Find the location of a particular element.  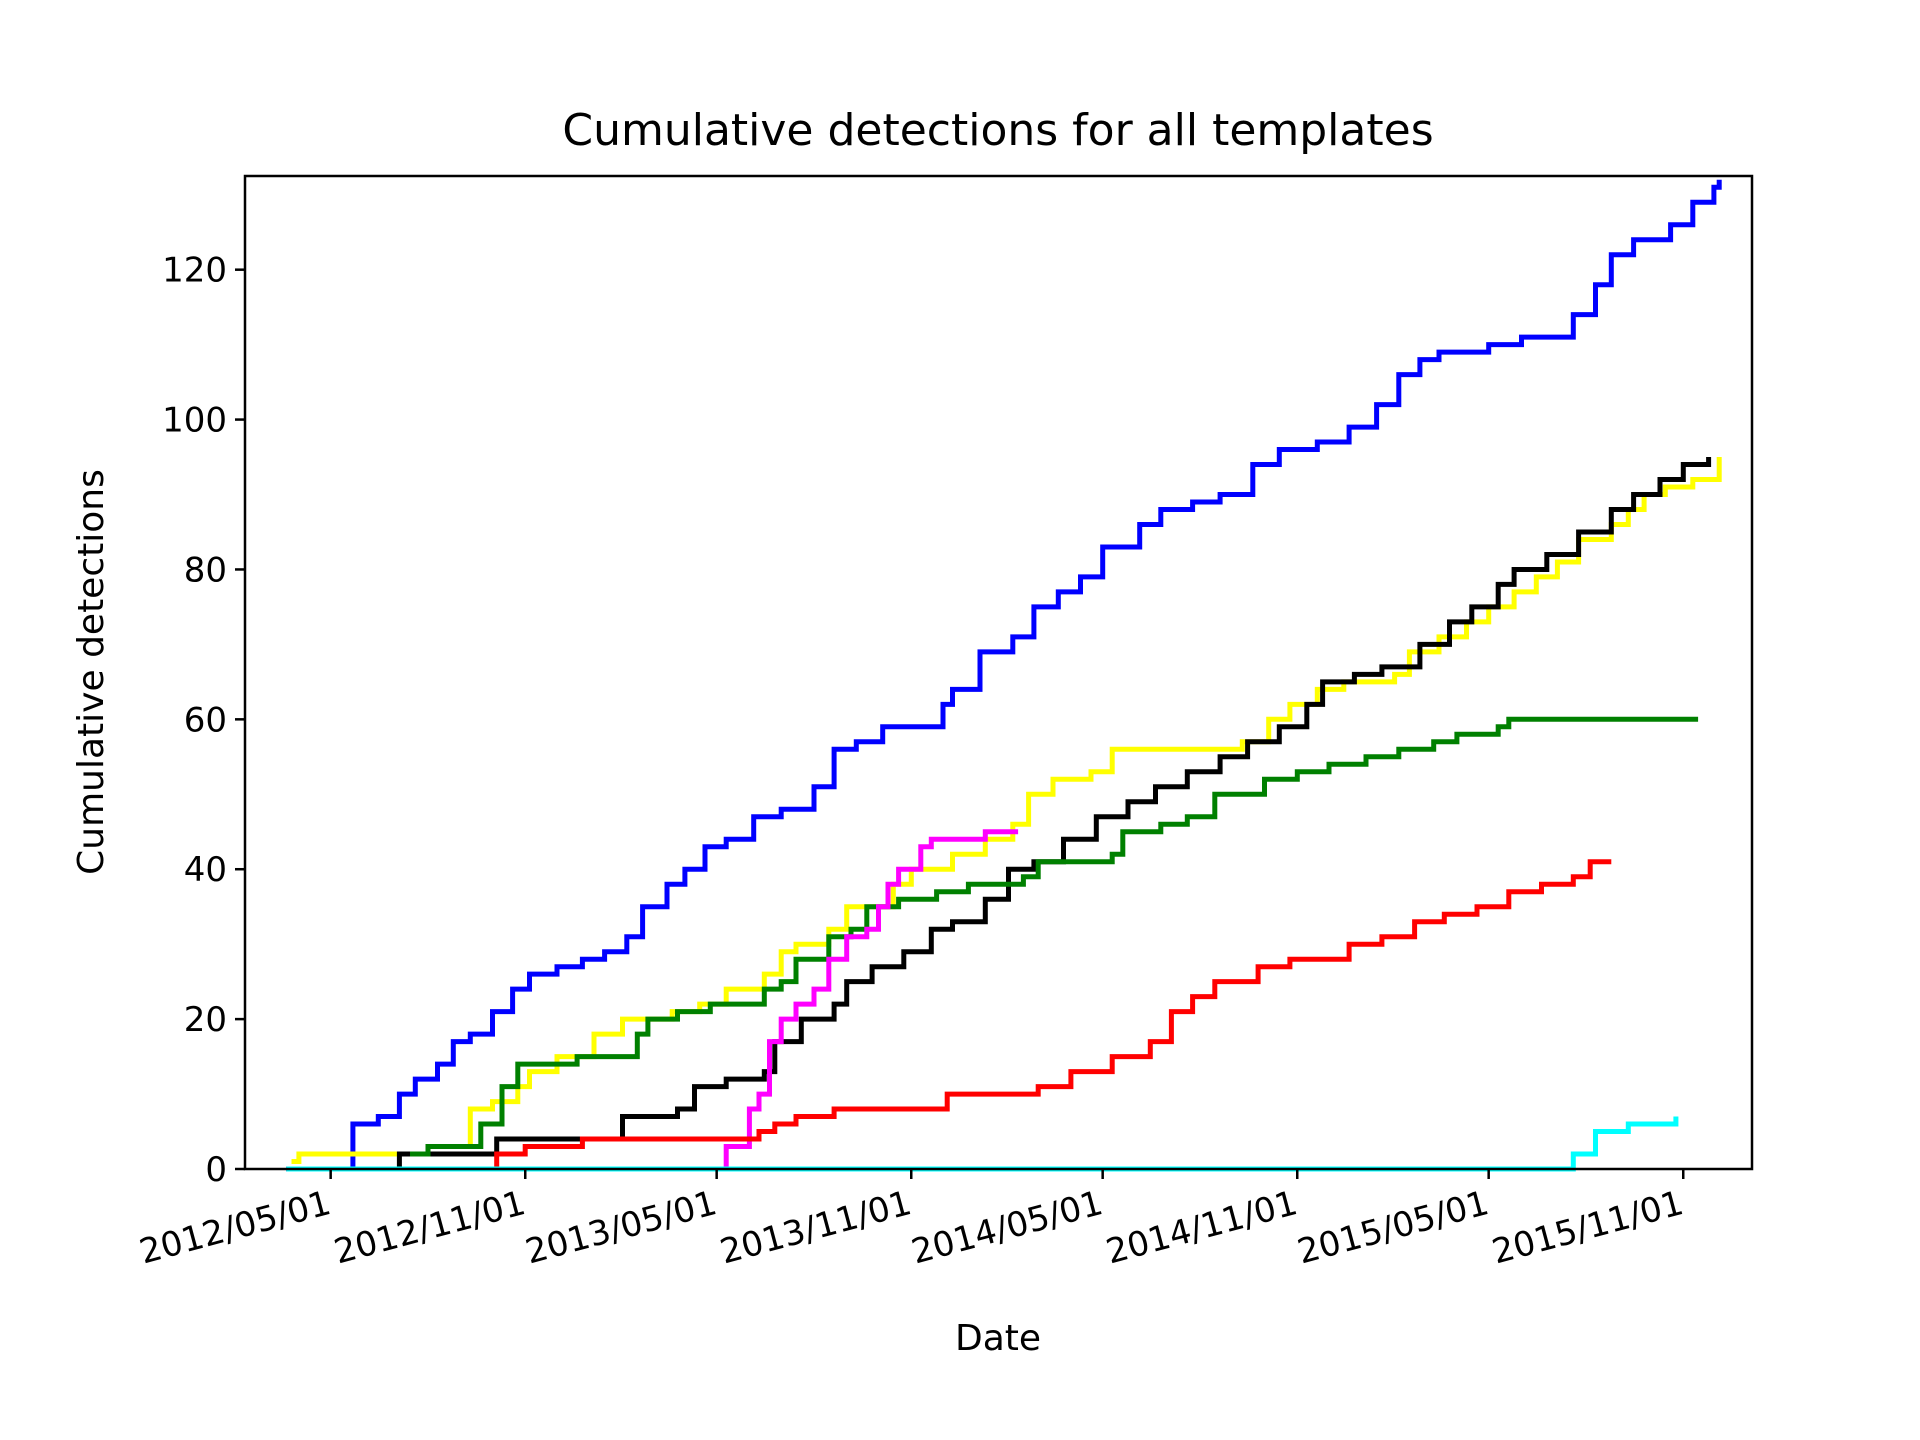

y-tick-label: 100 is located at coordinates (194, 421).